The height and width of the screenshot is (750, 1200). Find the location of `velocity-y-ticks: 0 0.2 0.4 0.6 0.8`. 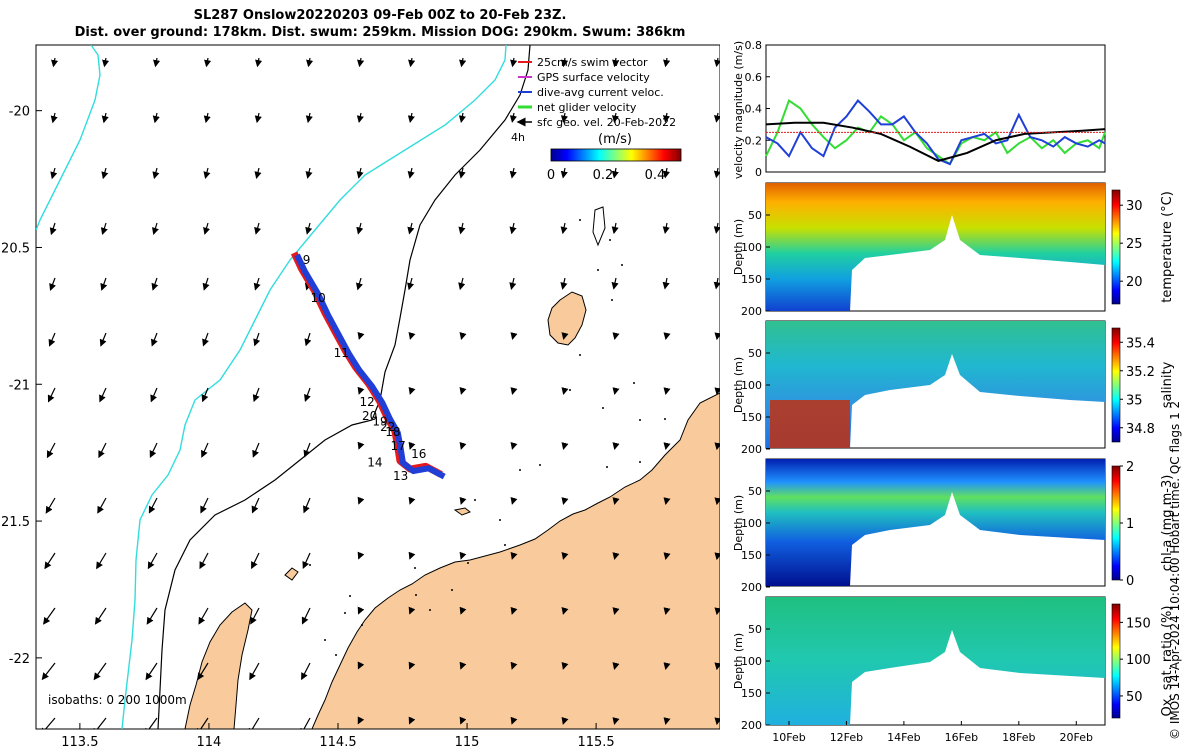

velocity-y-ticks: 0 0.2 0.4 0.6 0.8 is located at coordinates (757, 109).